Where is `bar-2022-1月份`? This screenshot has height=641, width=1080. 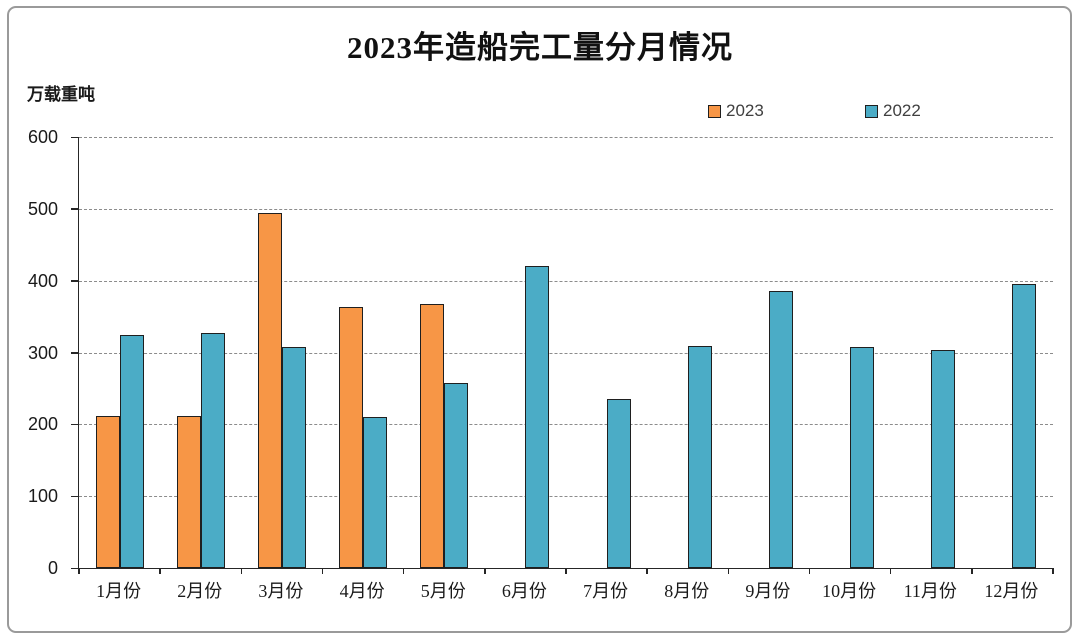 bar-2022-1月份 is located at coordinates (131, 451).